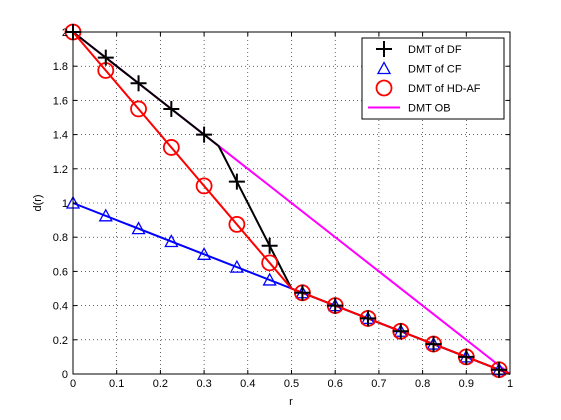 The height and width of the screenshot is (420, 561). Describe the element at coordinates (435, 50) in the screenshot. I see `legend-label: DMT of DF` at that location.